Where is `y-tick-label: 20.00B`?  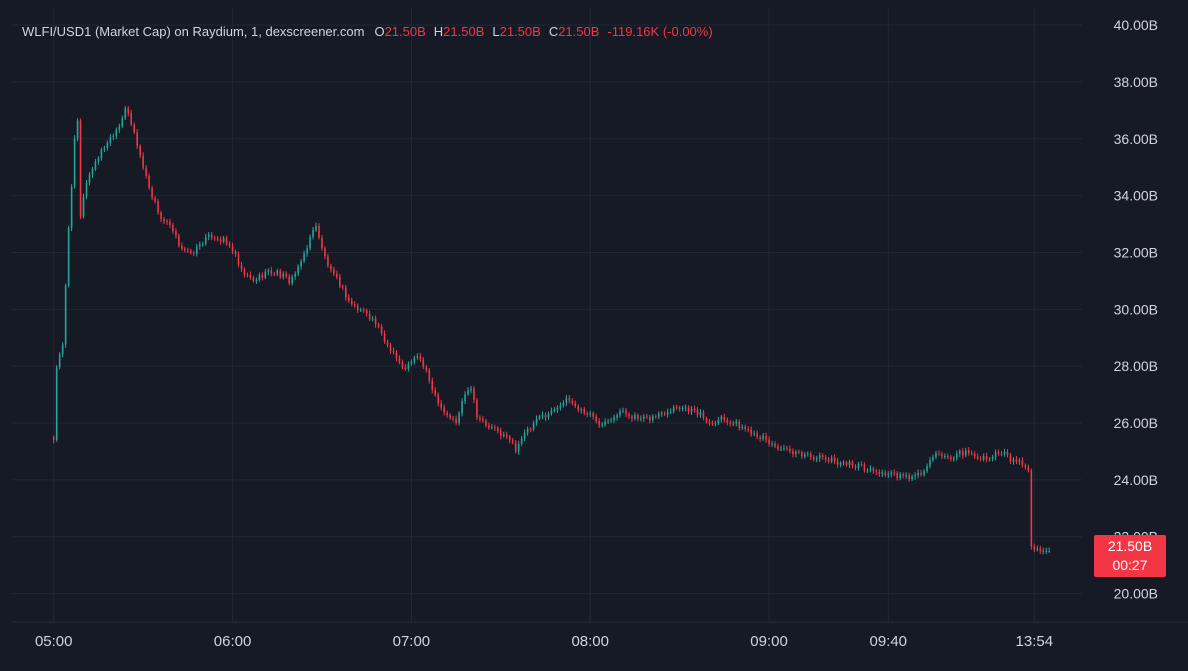 y-tick-label: 20.00B is located at coordinates (1136, 594).